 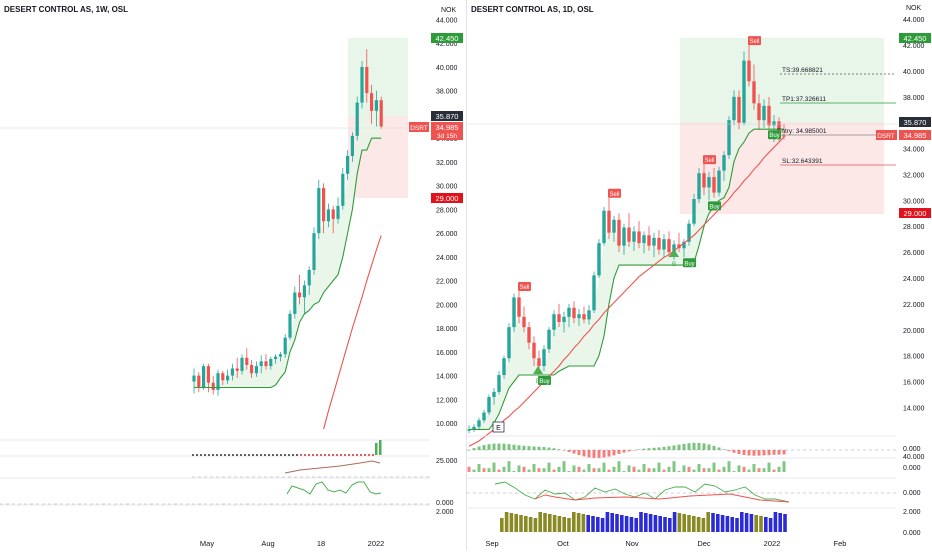 What do you see at coordinates (447, 282) in the screenshot?
I see `left-y-tick: 22.000` at bounding box center [447, 282].